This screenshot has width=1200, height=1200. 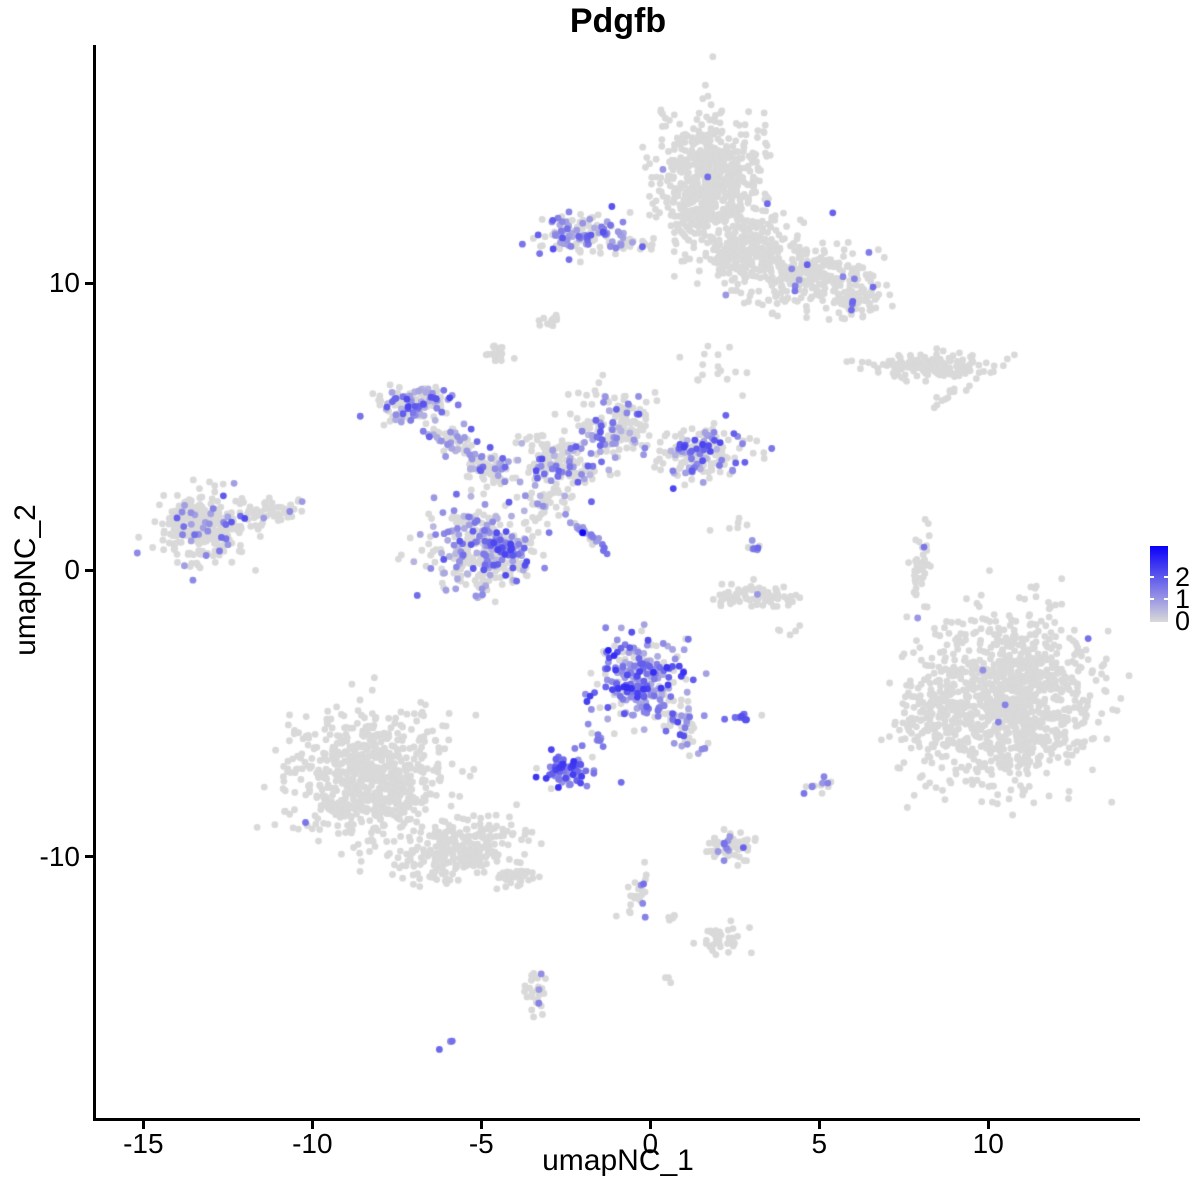 What do you see at coordinates (312, 1143) in the screenshot?
I see `x-tick-label: -10` at bounding box center [312, 1143].